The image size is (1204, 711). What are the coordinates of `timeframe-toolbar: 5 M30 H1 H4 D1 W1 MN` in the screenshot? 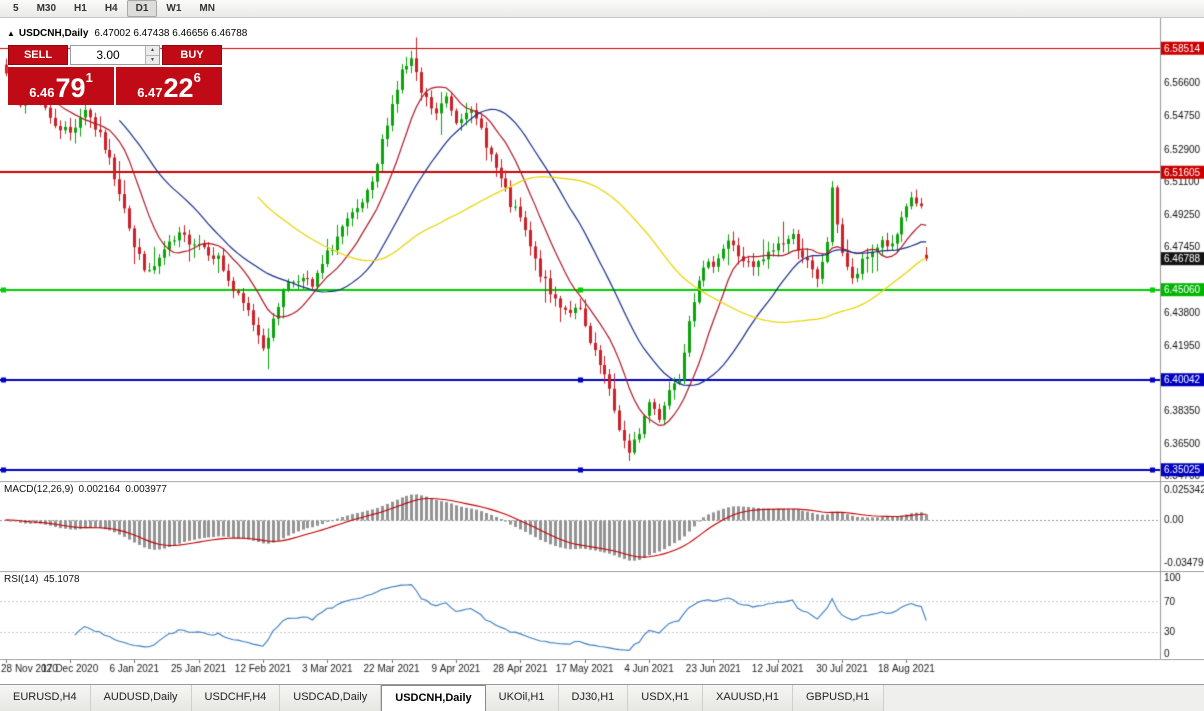 It's located at (602, 9).